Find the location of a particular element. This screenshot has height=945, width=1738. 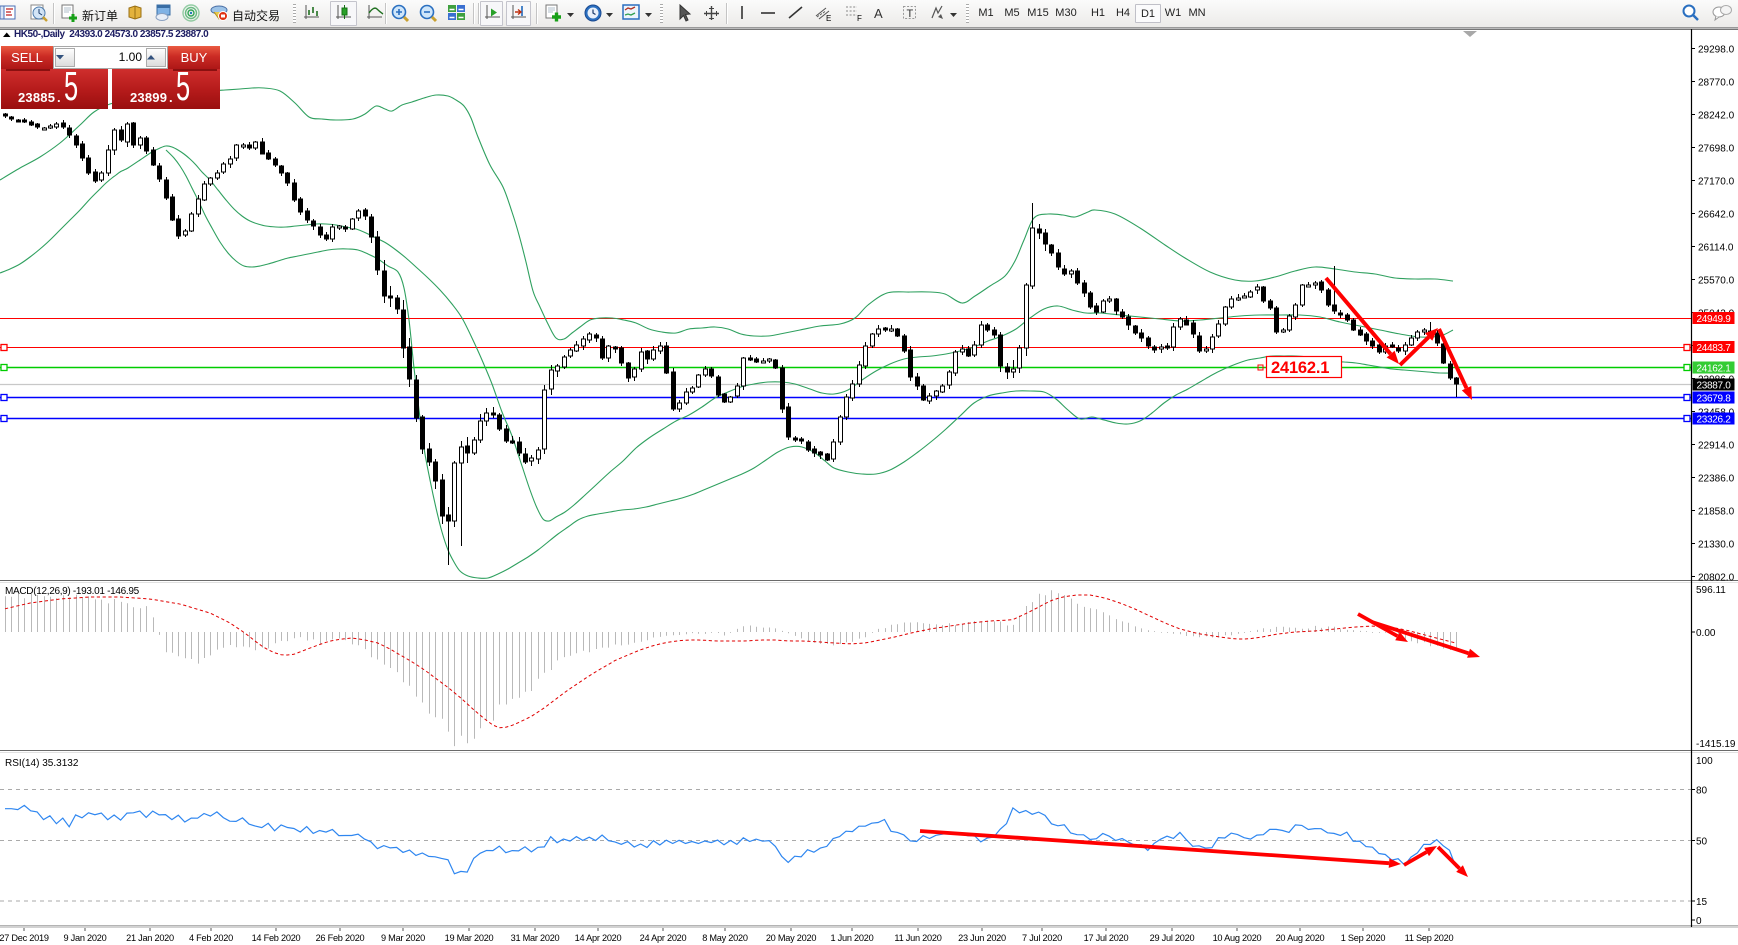

svg-text: 4 Feb 2020 is located at coordinates (211, 938).